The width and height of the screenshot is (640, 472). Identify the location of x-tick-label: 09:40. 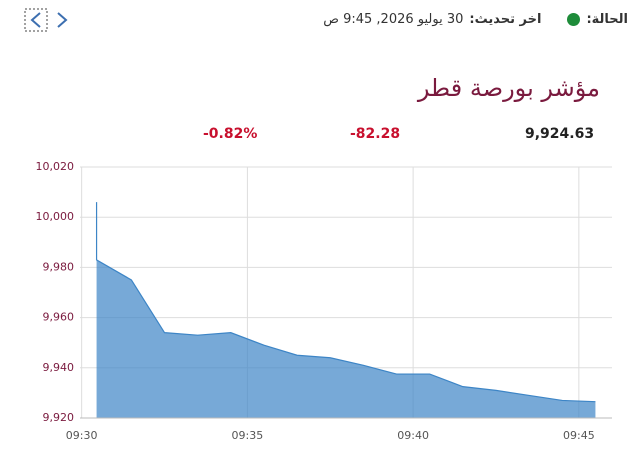
(413, 435).